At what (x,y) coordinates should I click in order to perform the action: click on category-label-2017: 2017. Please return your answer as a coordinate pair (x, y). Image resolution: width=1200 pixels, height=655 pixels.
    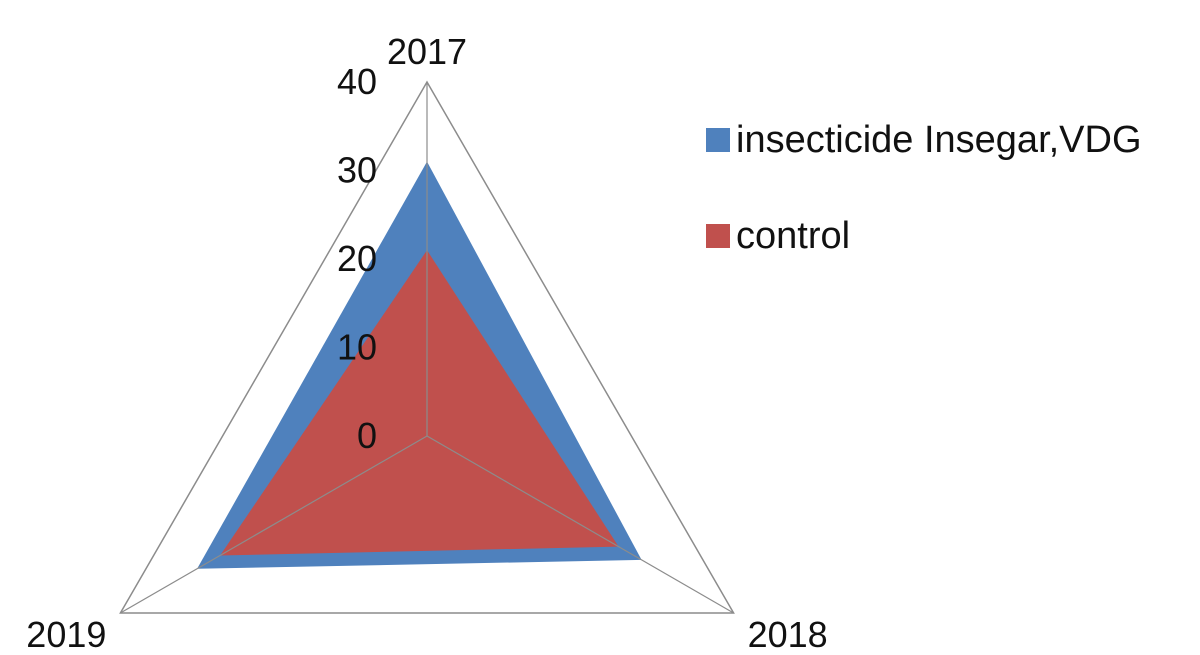
    Looking at the image, I should click on (427, 51).